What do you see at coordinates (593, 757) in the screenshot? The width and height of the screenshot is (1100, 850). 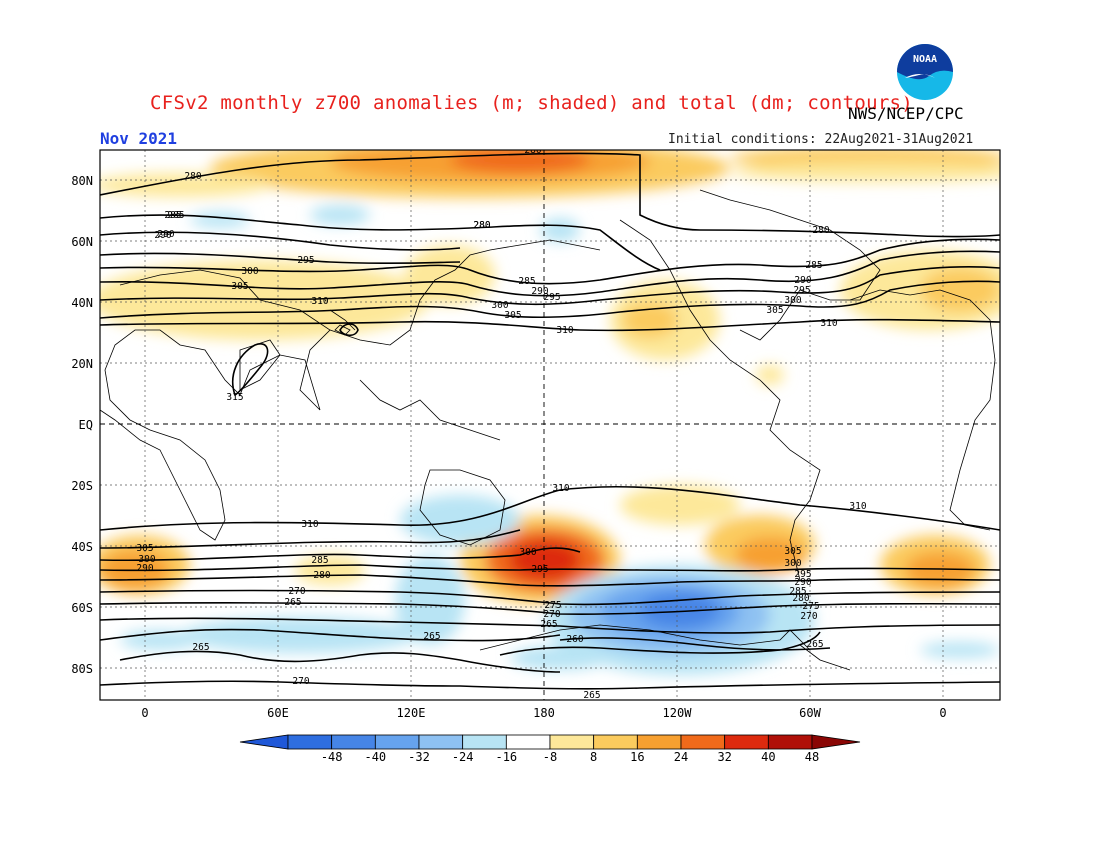 I see `colorbar-tick-label: 8` at bounding box center [593, 757].